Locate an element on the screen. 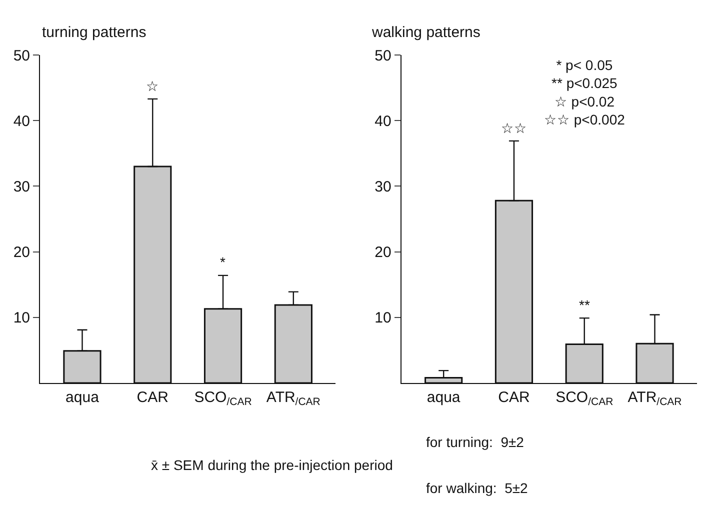  annotation: ☆ is located at coordinates (152, 86).